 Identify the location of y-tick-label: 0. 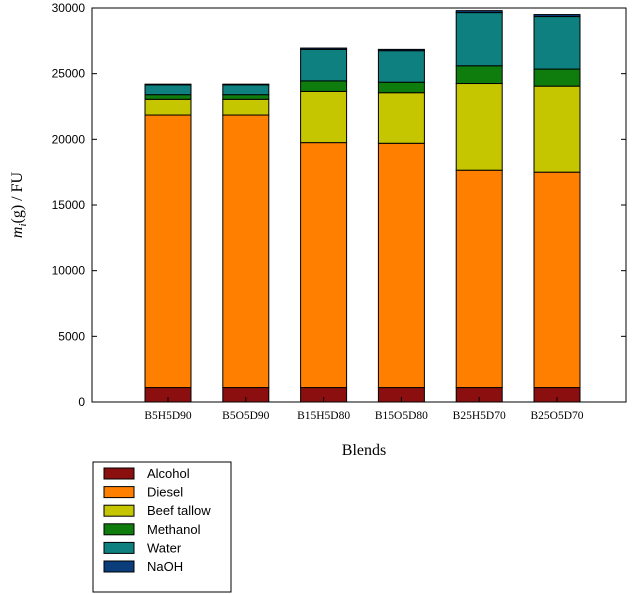
(81, 402).